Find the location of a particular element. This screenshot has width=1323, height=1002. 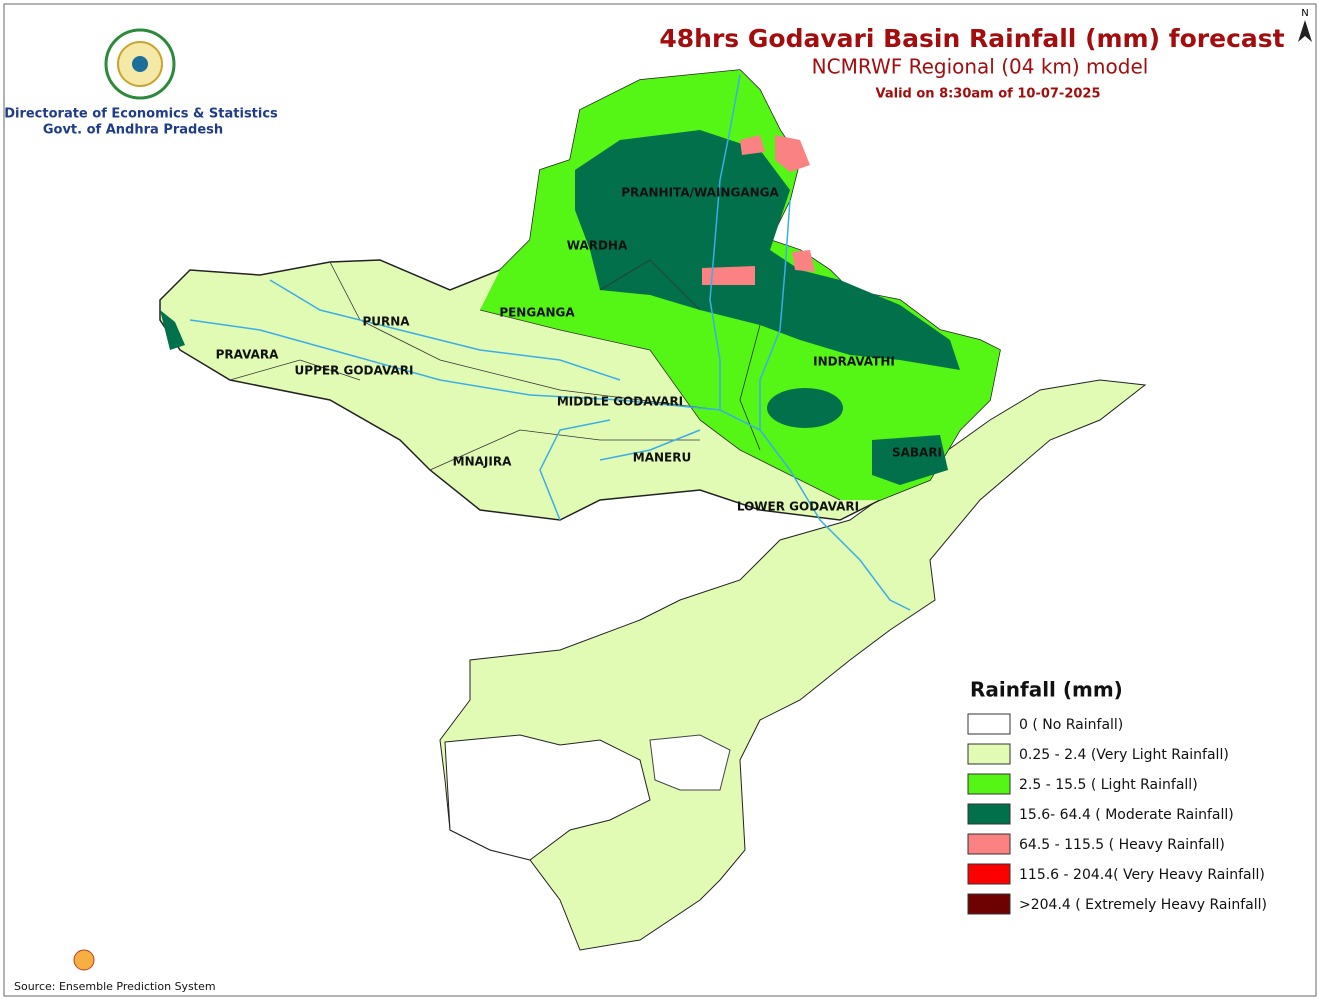

source: Source: Ensemble Prediction System is located at coordinates (115, 986).